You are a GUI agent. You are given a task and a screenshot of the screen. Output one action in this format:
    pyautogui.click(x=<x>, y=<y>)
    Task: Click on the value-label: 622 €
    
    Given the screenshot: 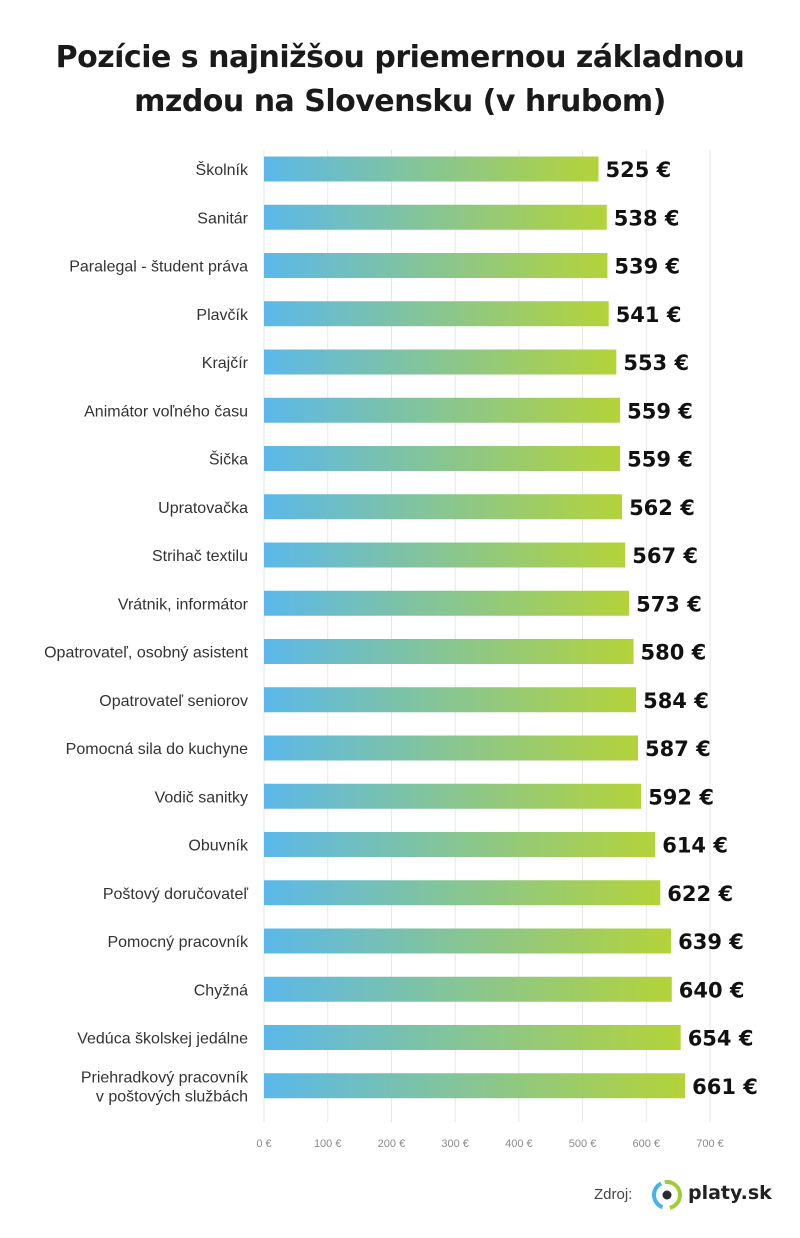 What is the action you would take?
    pyautogui.click(x=700, y=894)
    